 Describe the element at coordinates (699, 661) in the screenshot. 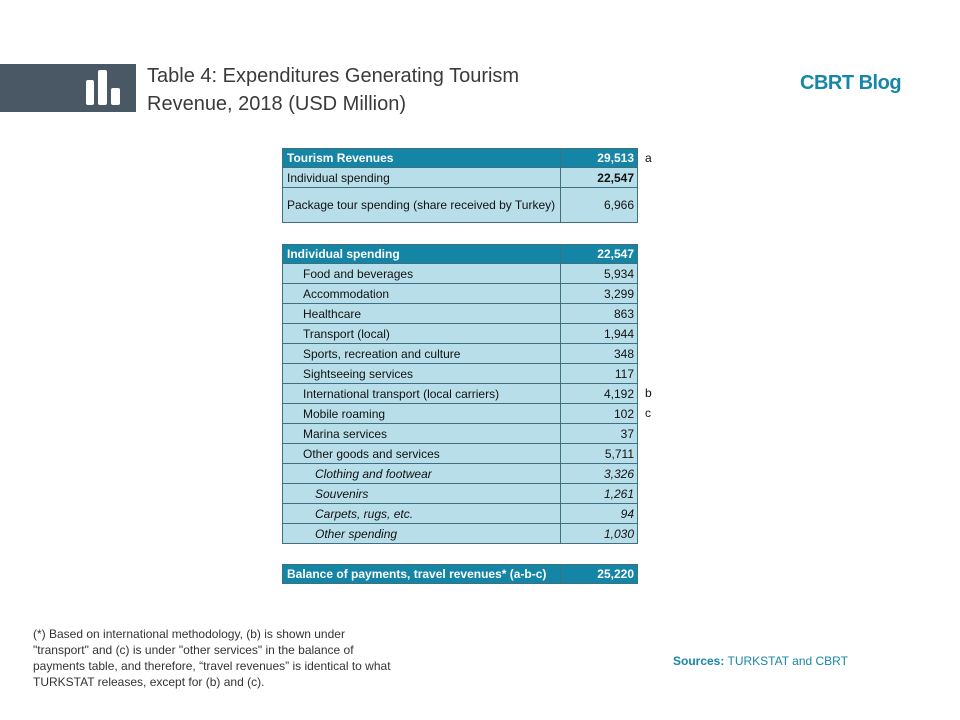

I see `sources-label: Sources:` at that location.